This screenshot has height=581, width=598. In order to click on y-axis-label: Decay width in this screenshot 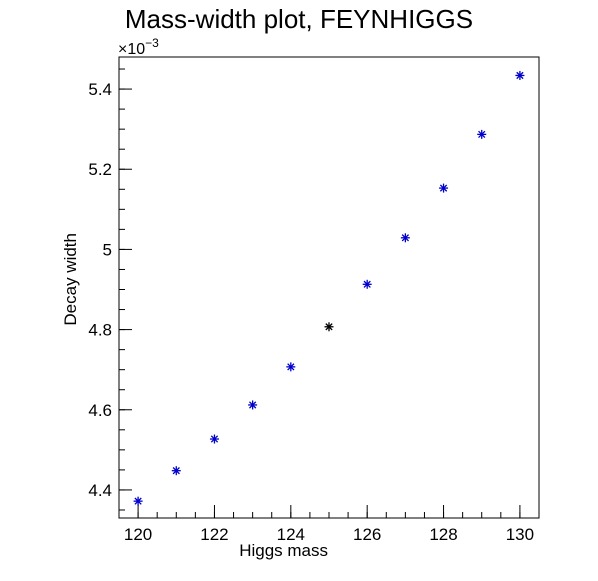, I will do `click(70, 279)`.